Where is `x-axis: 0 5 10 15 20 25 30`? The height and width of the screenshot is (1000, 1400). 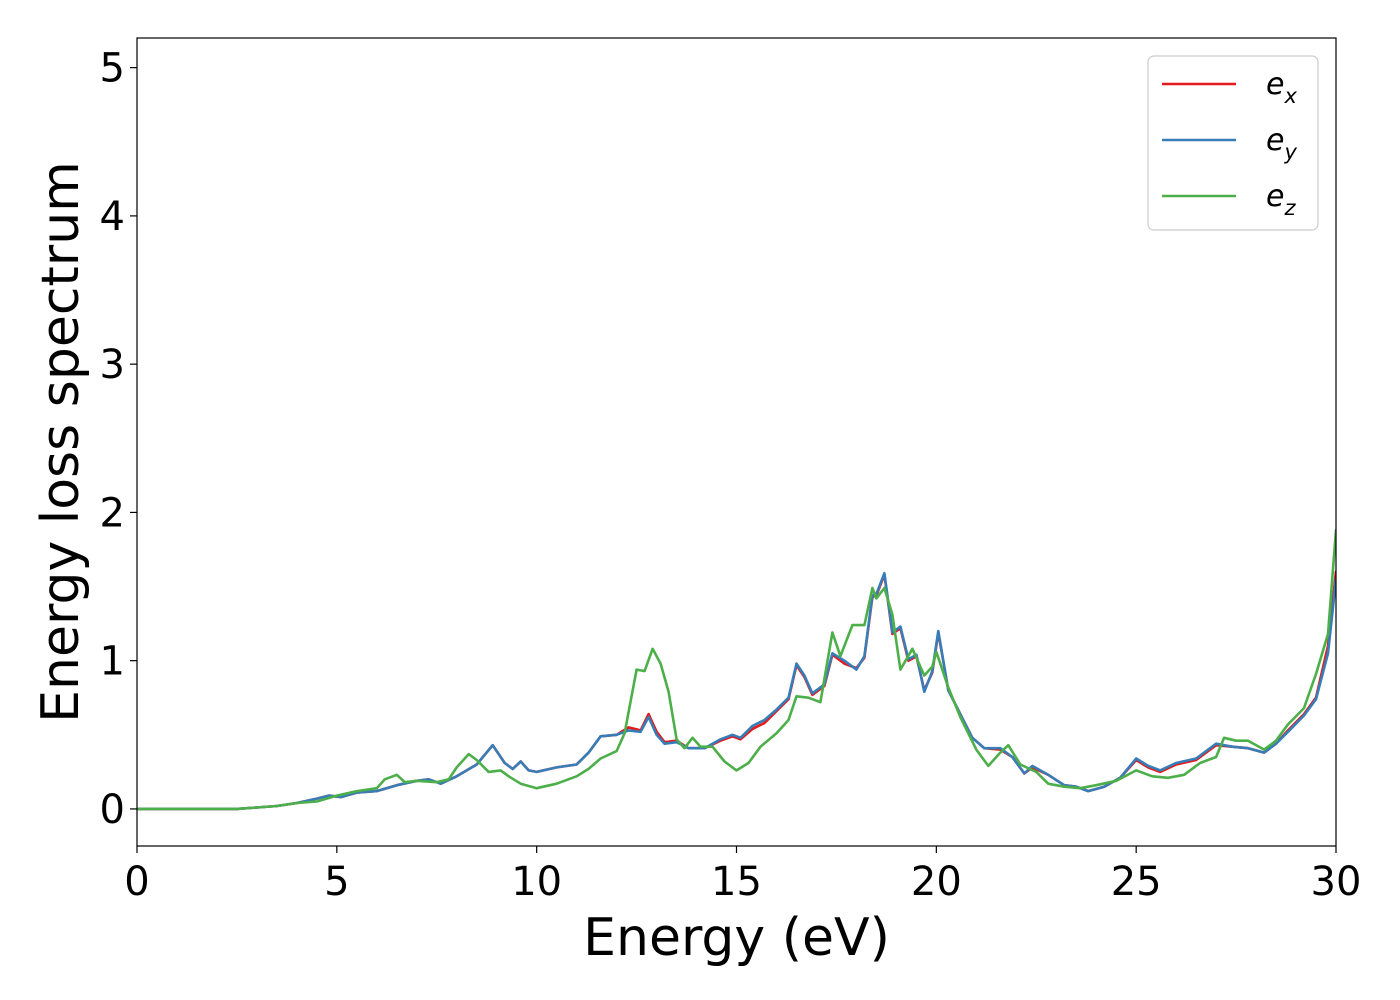
x-axis: 0 5 10 15 20 25 30 is located at coordinates (742, 875).